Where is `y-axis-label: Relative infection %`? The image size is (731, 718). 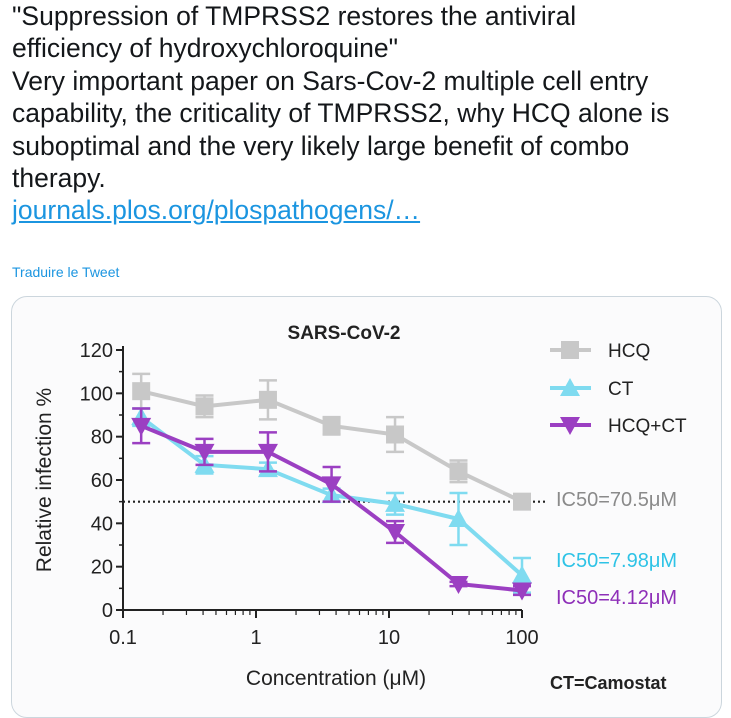 y-axis-label: Relative infection % is located at coordinates (44, 480).